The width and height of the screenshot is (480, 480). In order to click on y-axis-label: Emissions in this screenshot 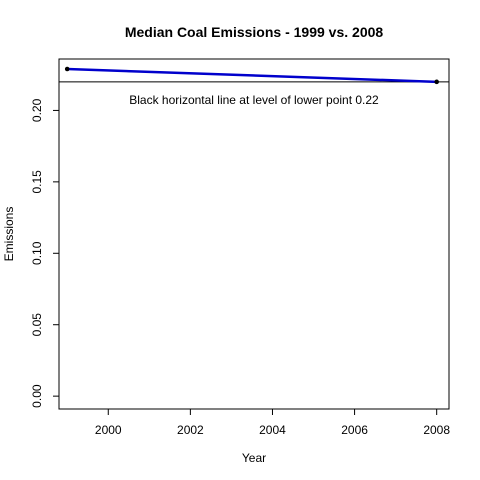, I will do `click(9, 234)`.